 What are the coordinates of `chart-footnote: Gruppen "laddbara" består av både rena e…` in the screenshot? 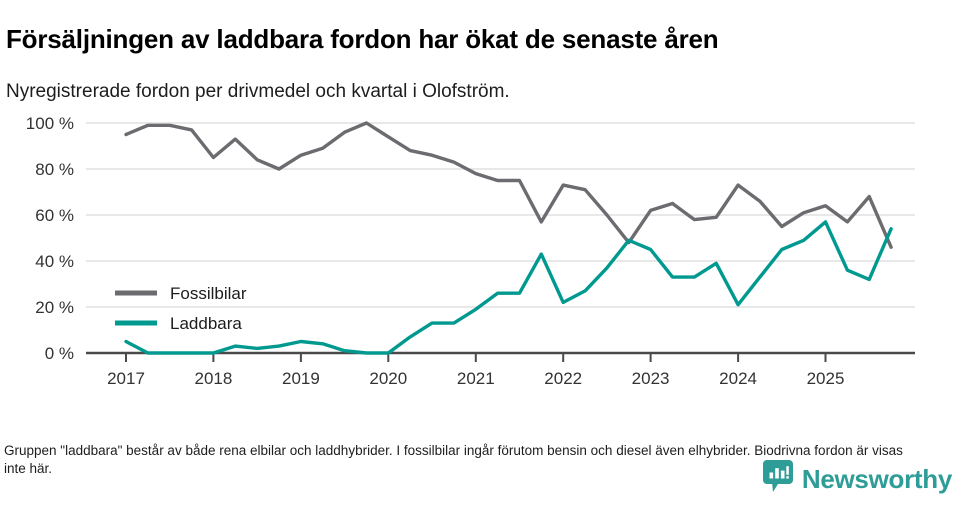 It's located at (453, 459).